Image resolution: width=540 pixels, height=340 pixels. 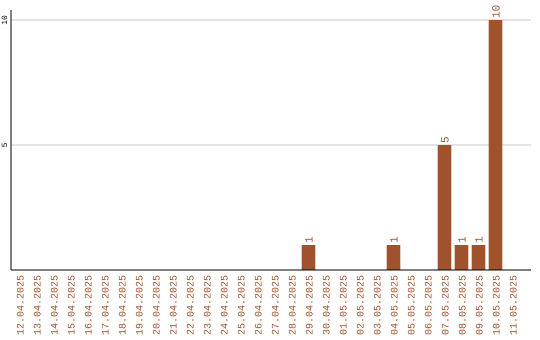 What do you see at coordinates (379, 305) in the screenshot?
I see `x-tick-label: 03.05.2025` at bounding box center [379, 305].